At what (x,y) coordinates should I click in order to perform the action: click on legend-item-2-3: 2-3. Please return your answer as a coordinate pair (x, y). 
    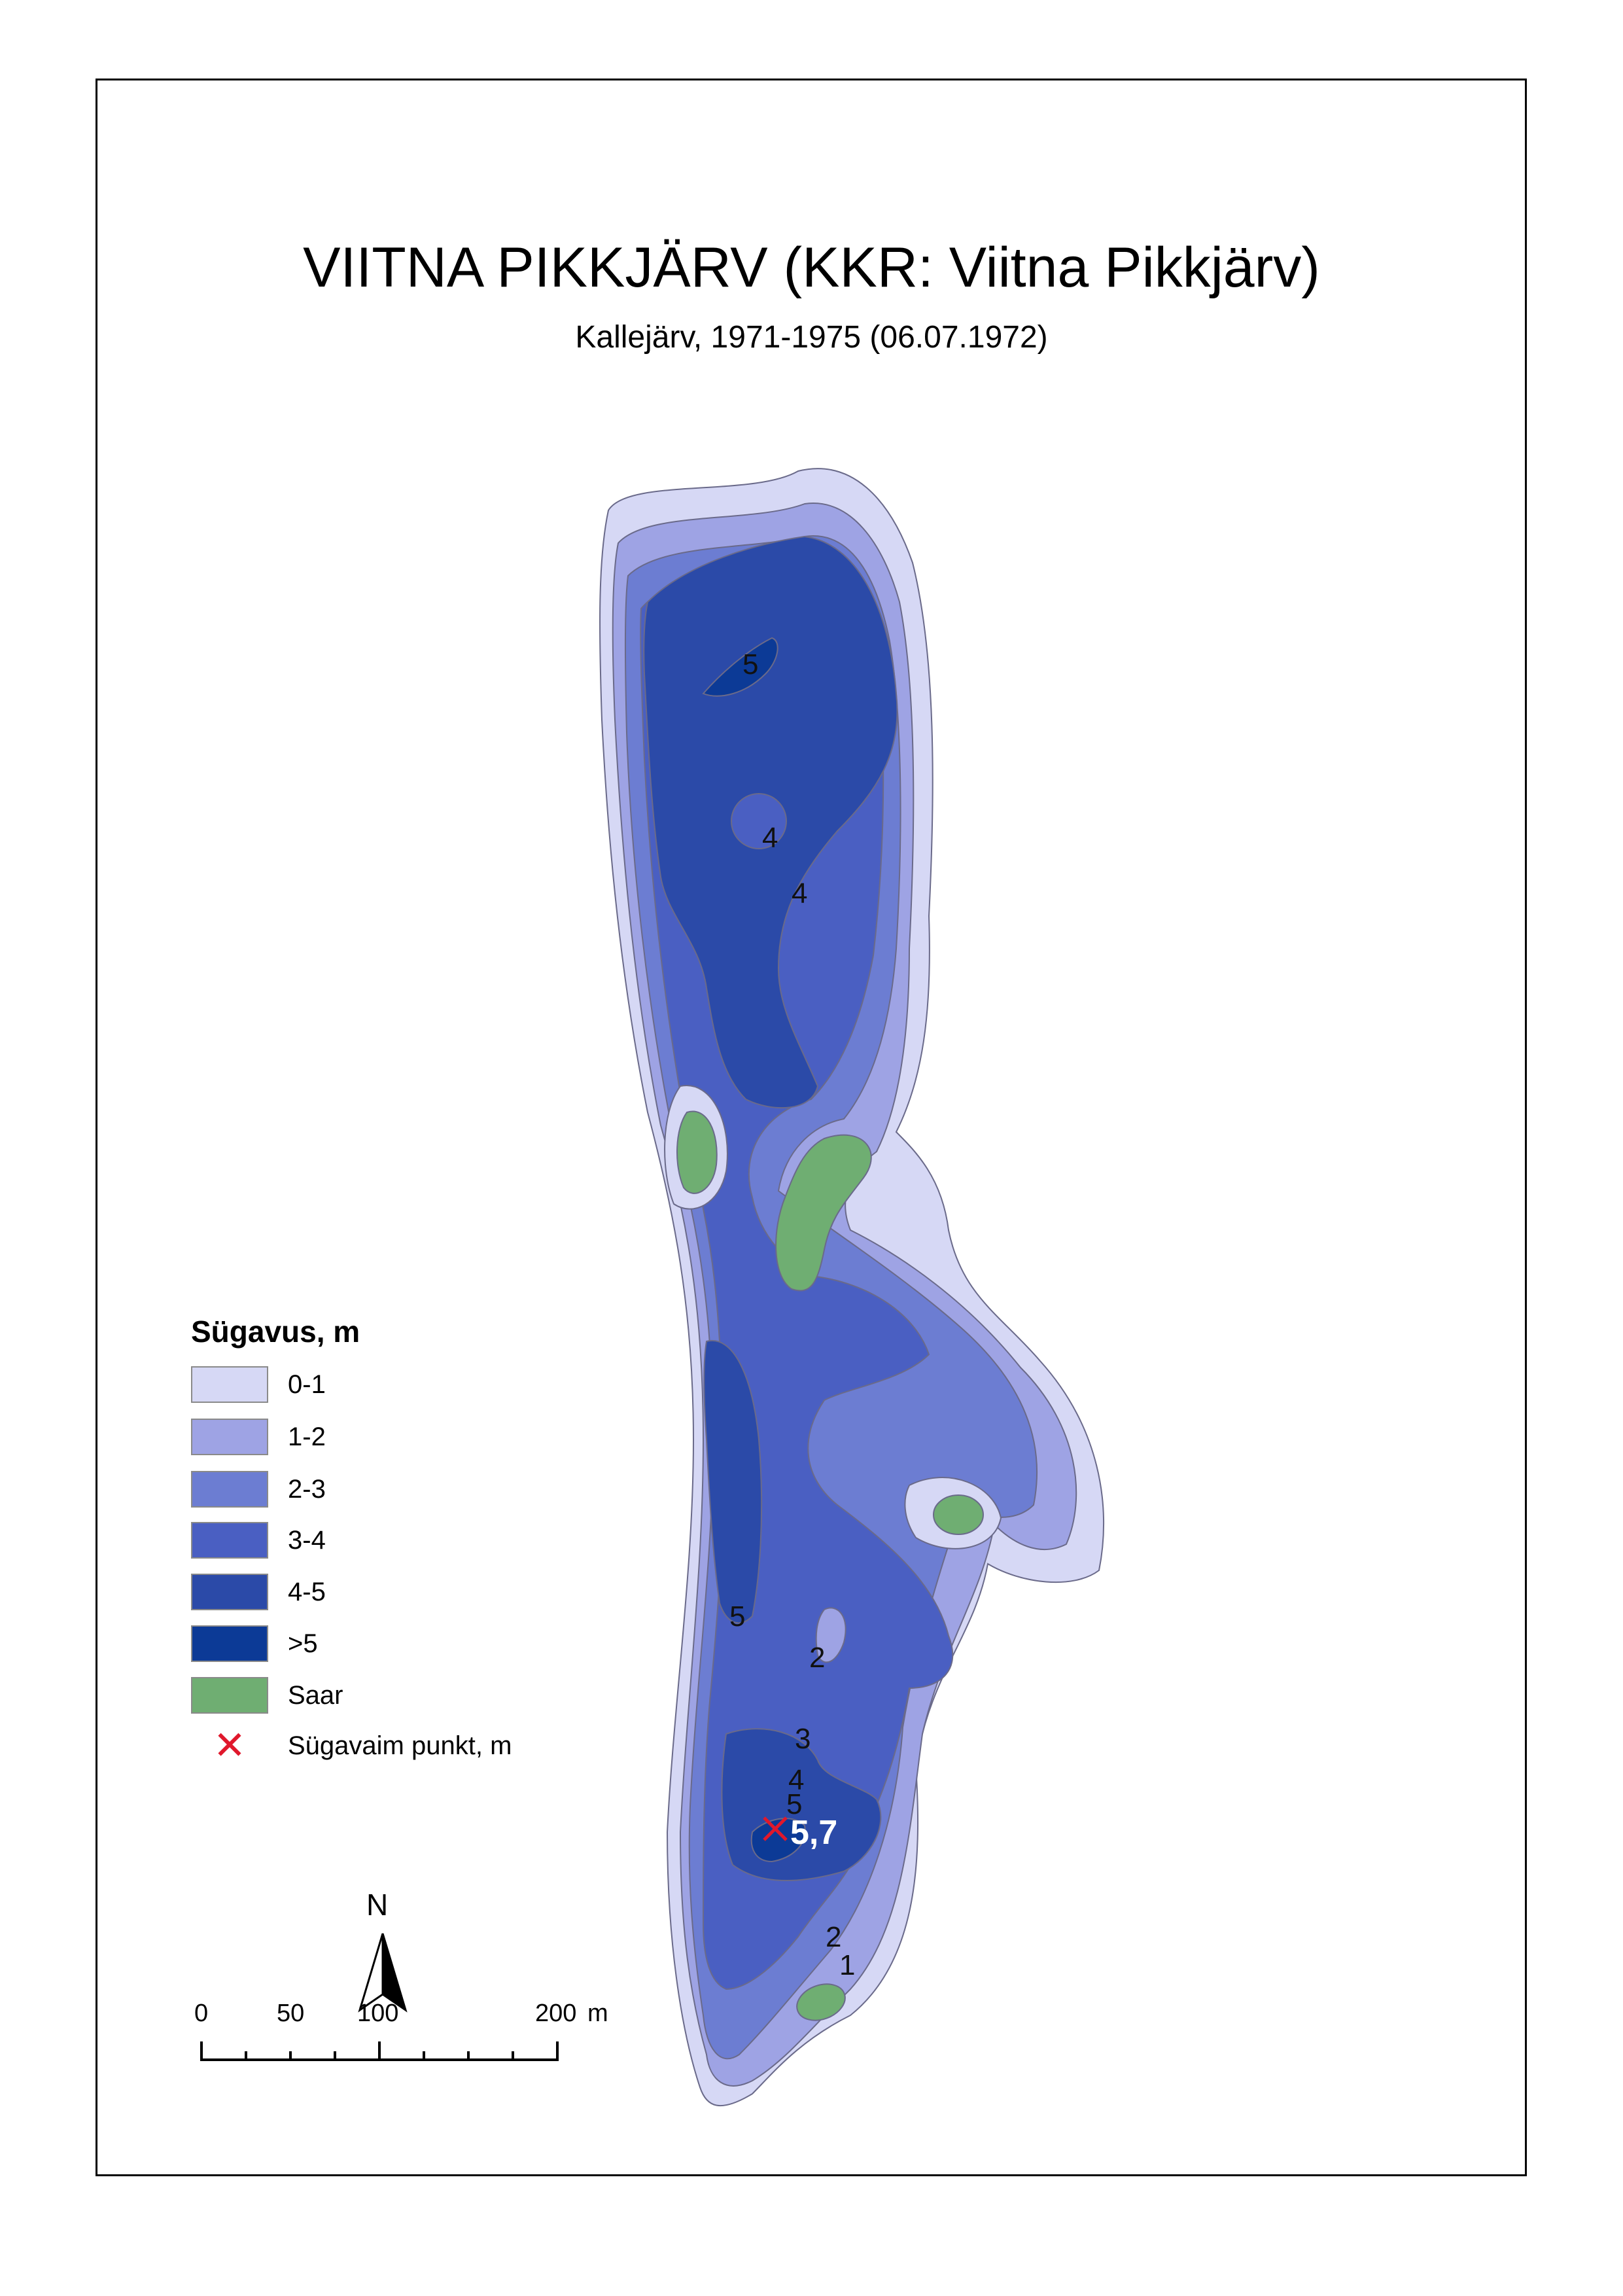
    Looking at the image, I should click on (258, 1490).